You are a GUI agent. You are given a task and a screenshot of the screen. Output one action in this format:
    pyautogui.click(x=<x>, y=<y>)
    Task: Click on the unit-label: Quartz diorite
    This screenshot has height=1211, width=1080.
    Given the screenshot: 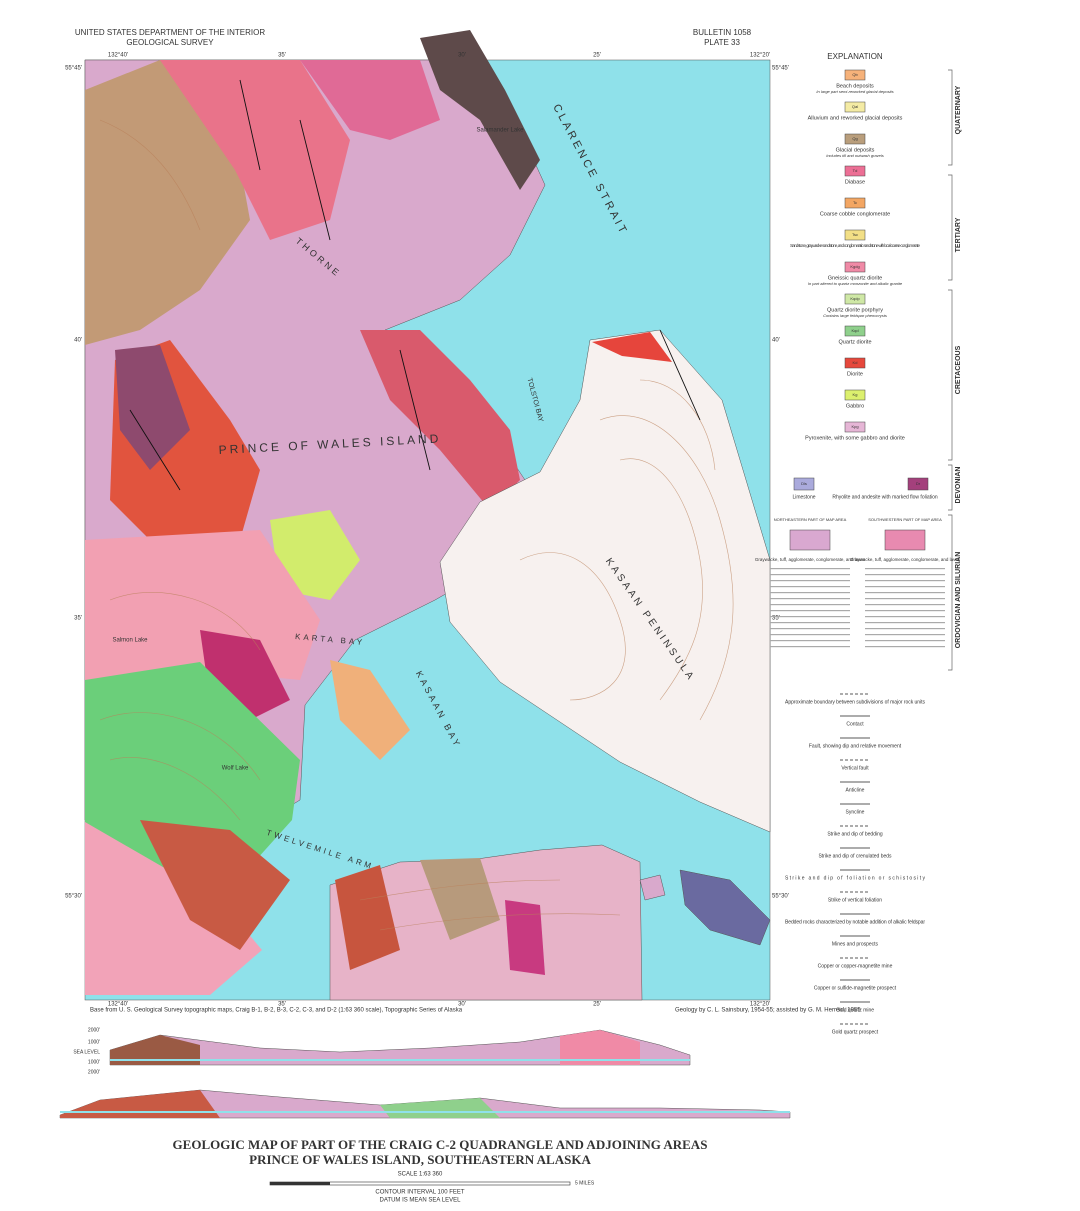 What is the action you would take?
    pyautogui.click(x=854, y=342)
    